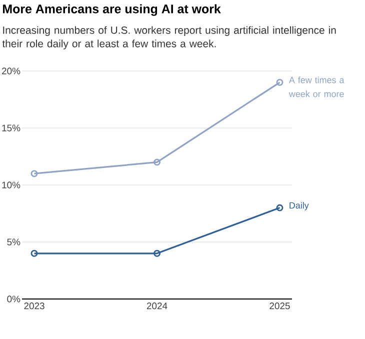  What do you see at coordinates (316, 87) in the screenshot?
I see `series-label: A few times a week or more` at bounding box center [316, 87].